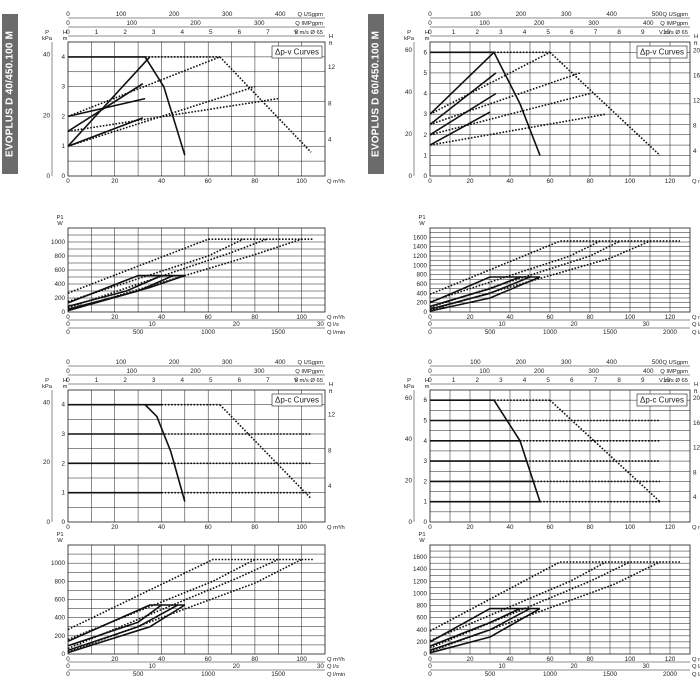  I want to click on kpa-axis-label: P, so click(47, 381).